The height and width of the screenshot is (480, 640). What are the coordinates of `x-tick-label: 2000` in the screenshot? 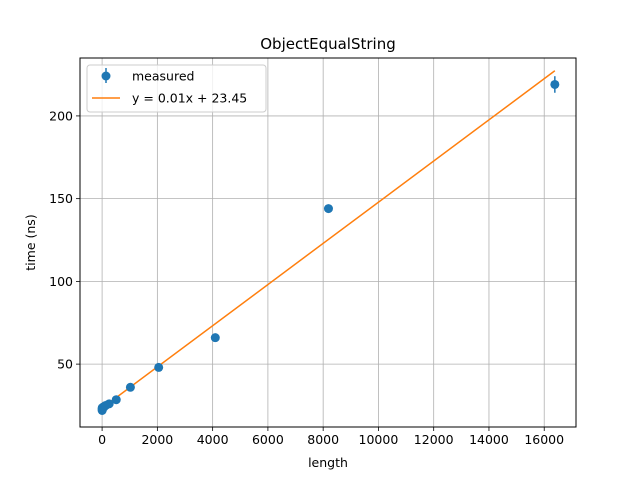 It's located at (157, 439).